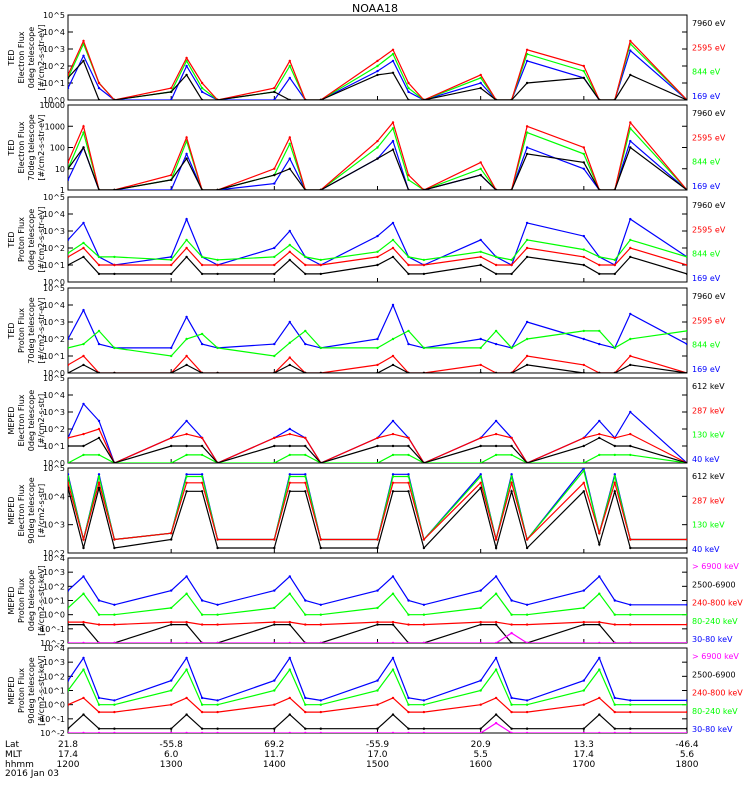  Describe the element at coordinates (377, 755) in the screenshot. I see `x-tick-mlt: 17.0` at that location.